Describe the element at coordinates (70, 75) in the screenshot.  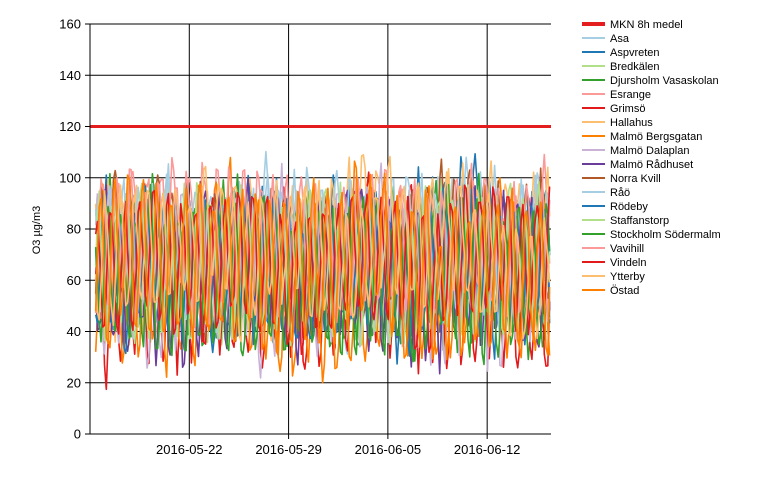
I see `y-tick-label: 140` at that location.